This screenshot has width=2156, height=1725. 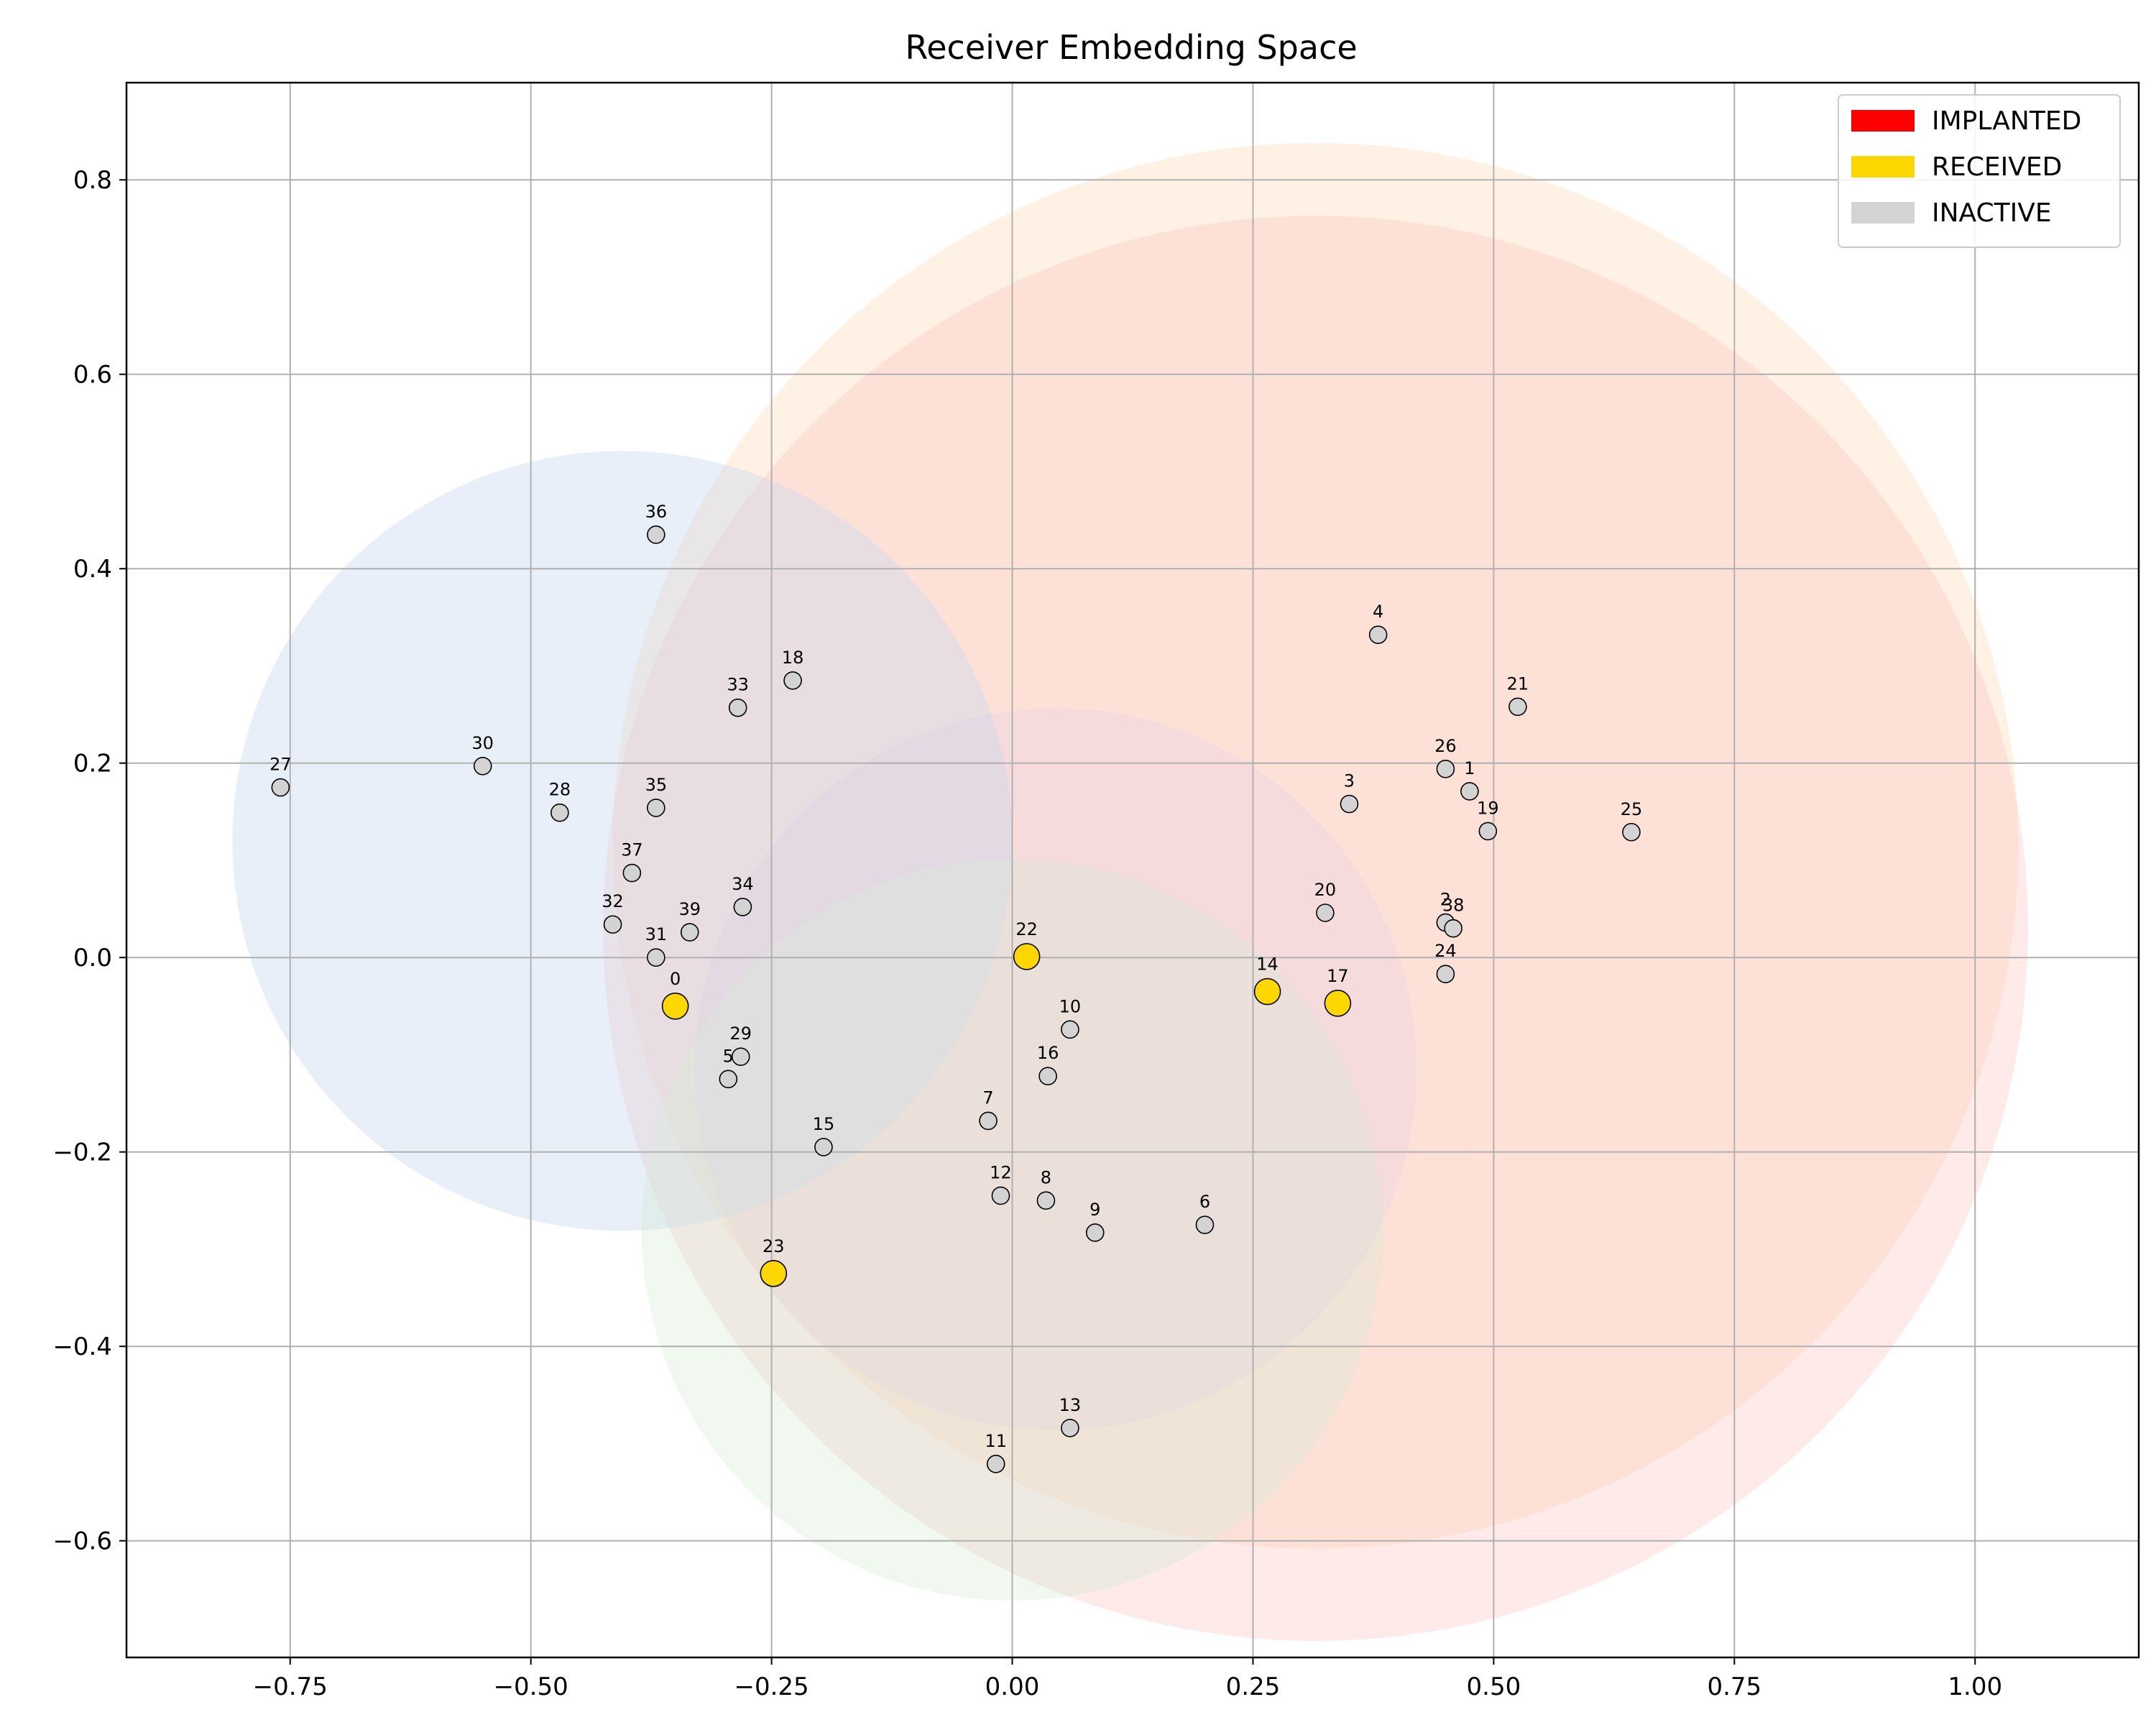 I want to click on y-tick-label: −0.4, so click(x=82, y=1347).